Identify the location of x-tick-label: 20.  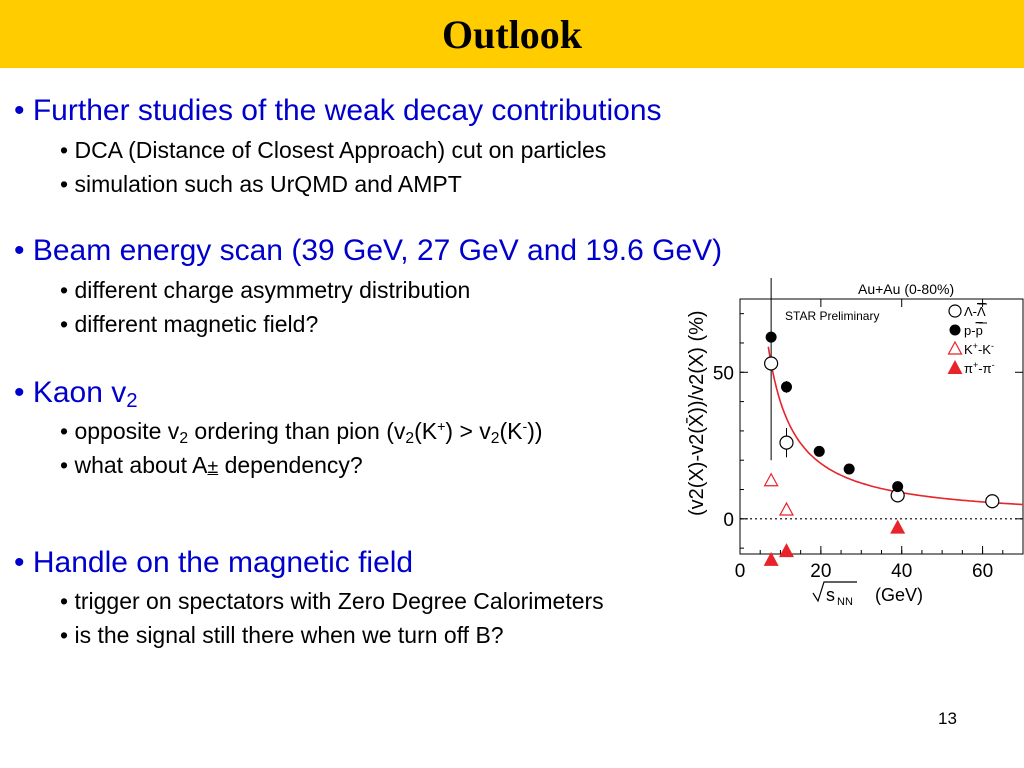
(820, 571).